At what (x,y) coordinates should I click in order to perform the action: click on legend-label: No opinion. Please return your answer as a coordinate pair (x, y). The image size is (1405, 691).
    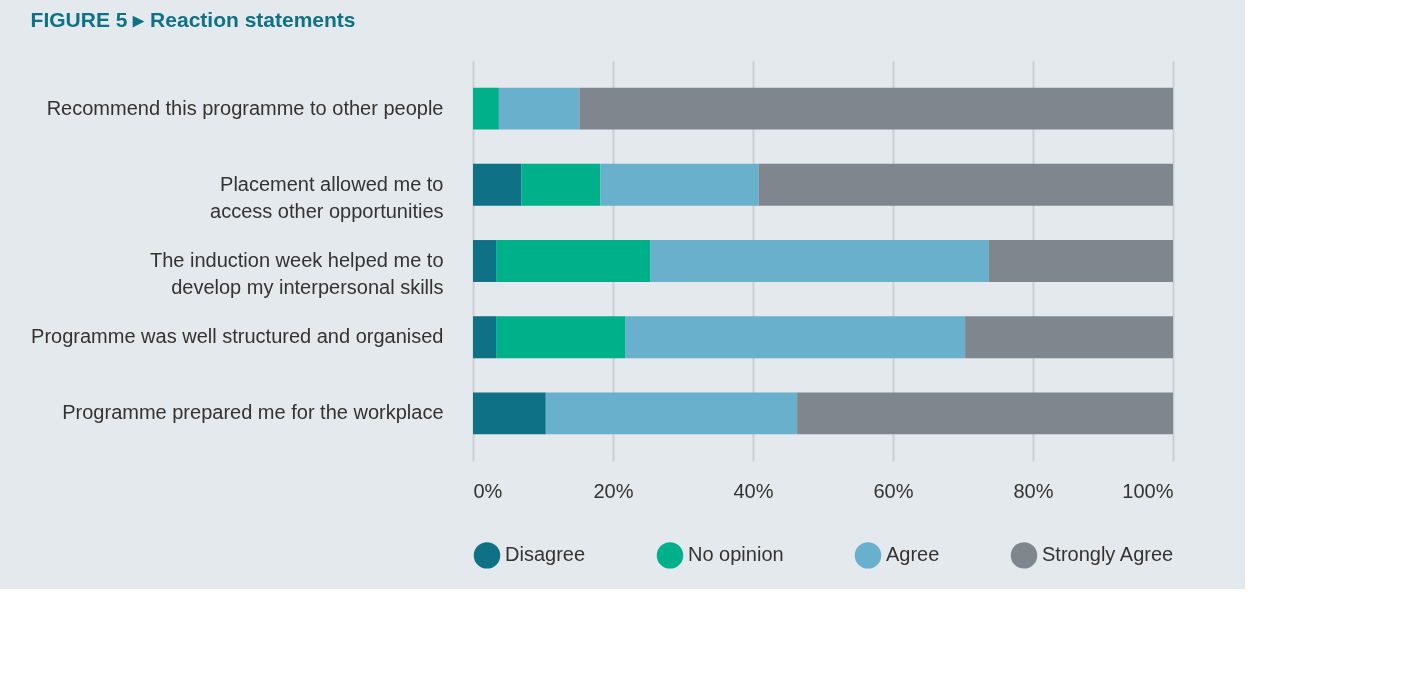
    Looking at the image, I should click on (736, 554).